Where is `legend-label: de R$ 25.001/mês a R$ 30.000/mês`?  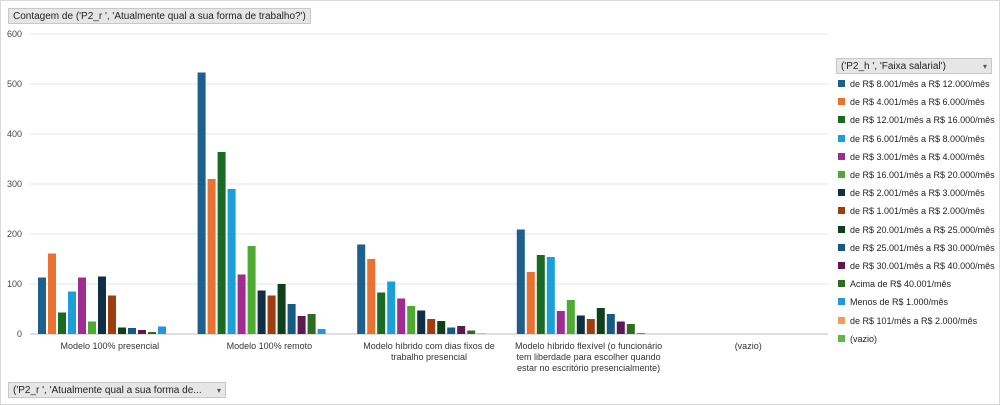 legend-label: de R$ 25.001/mês a R$ 30.000/mês is located at coordinates (922, 247).